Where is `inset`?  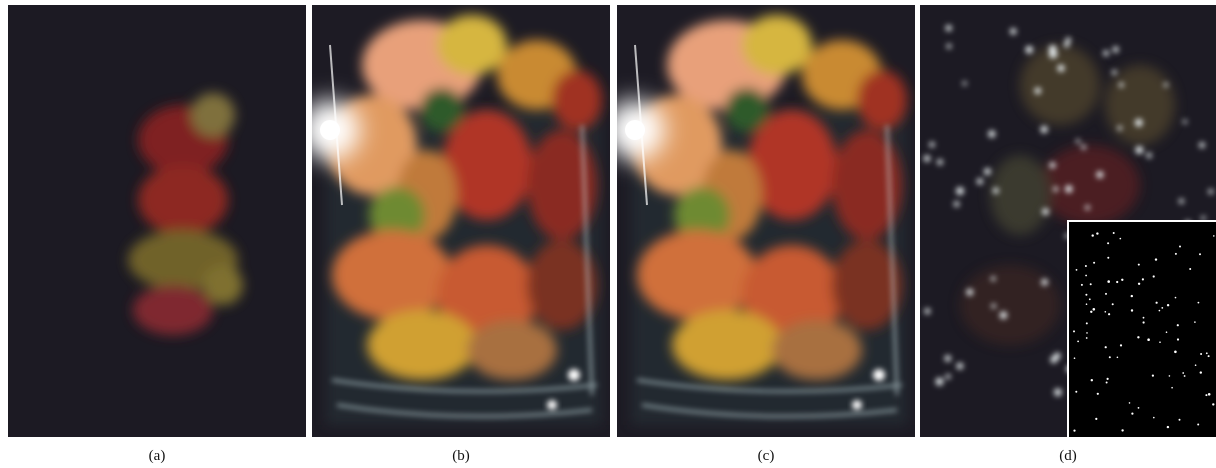 inset is located at coordinates (1141, 328).